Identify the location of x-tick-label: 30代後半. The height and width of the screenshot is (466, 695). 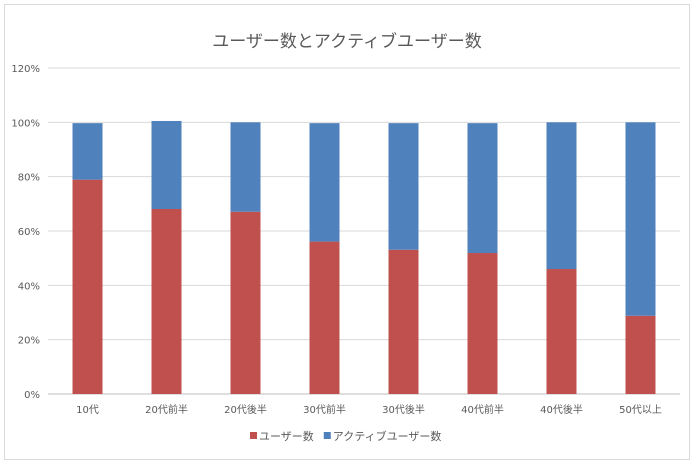
(403, 409).